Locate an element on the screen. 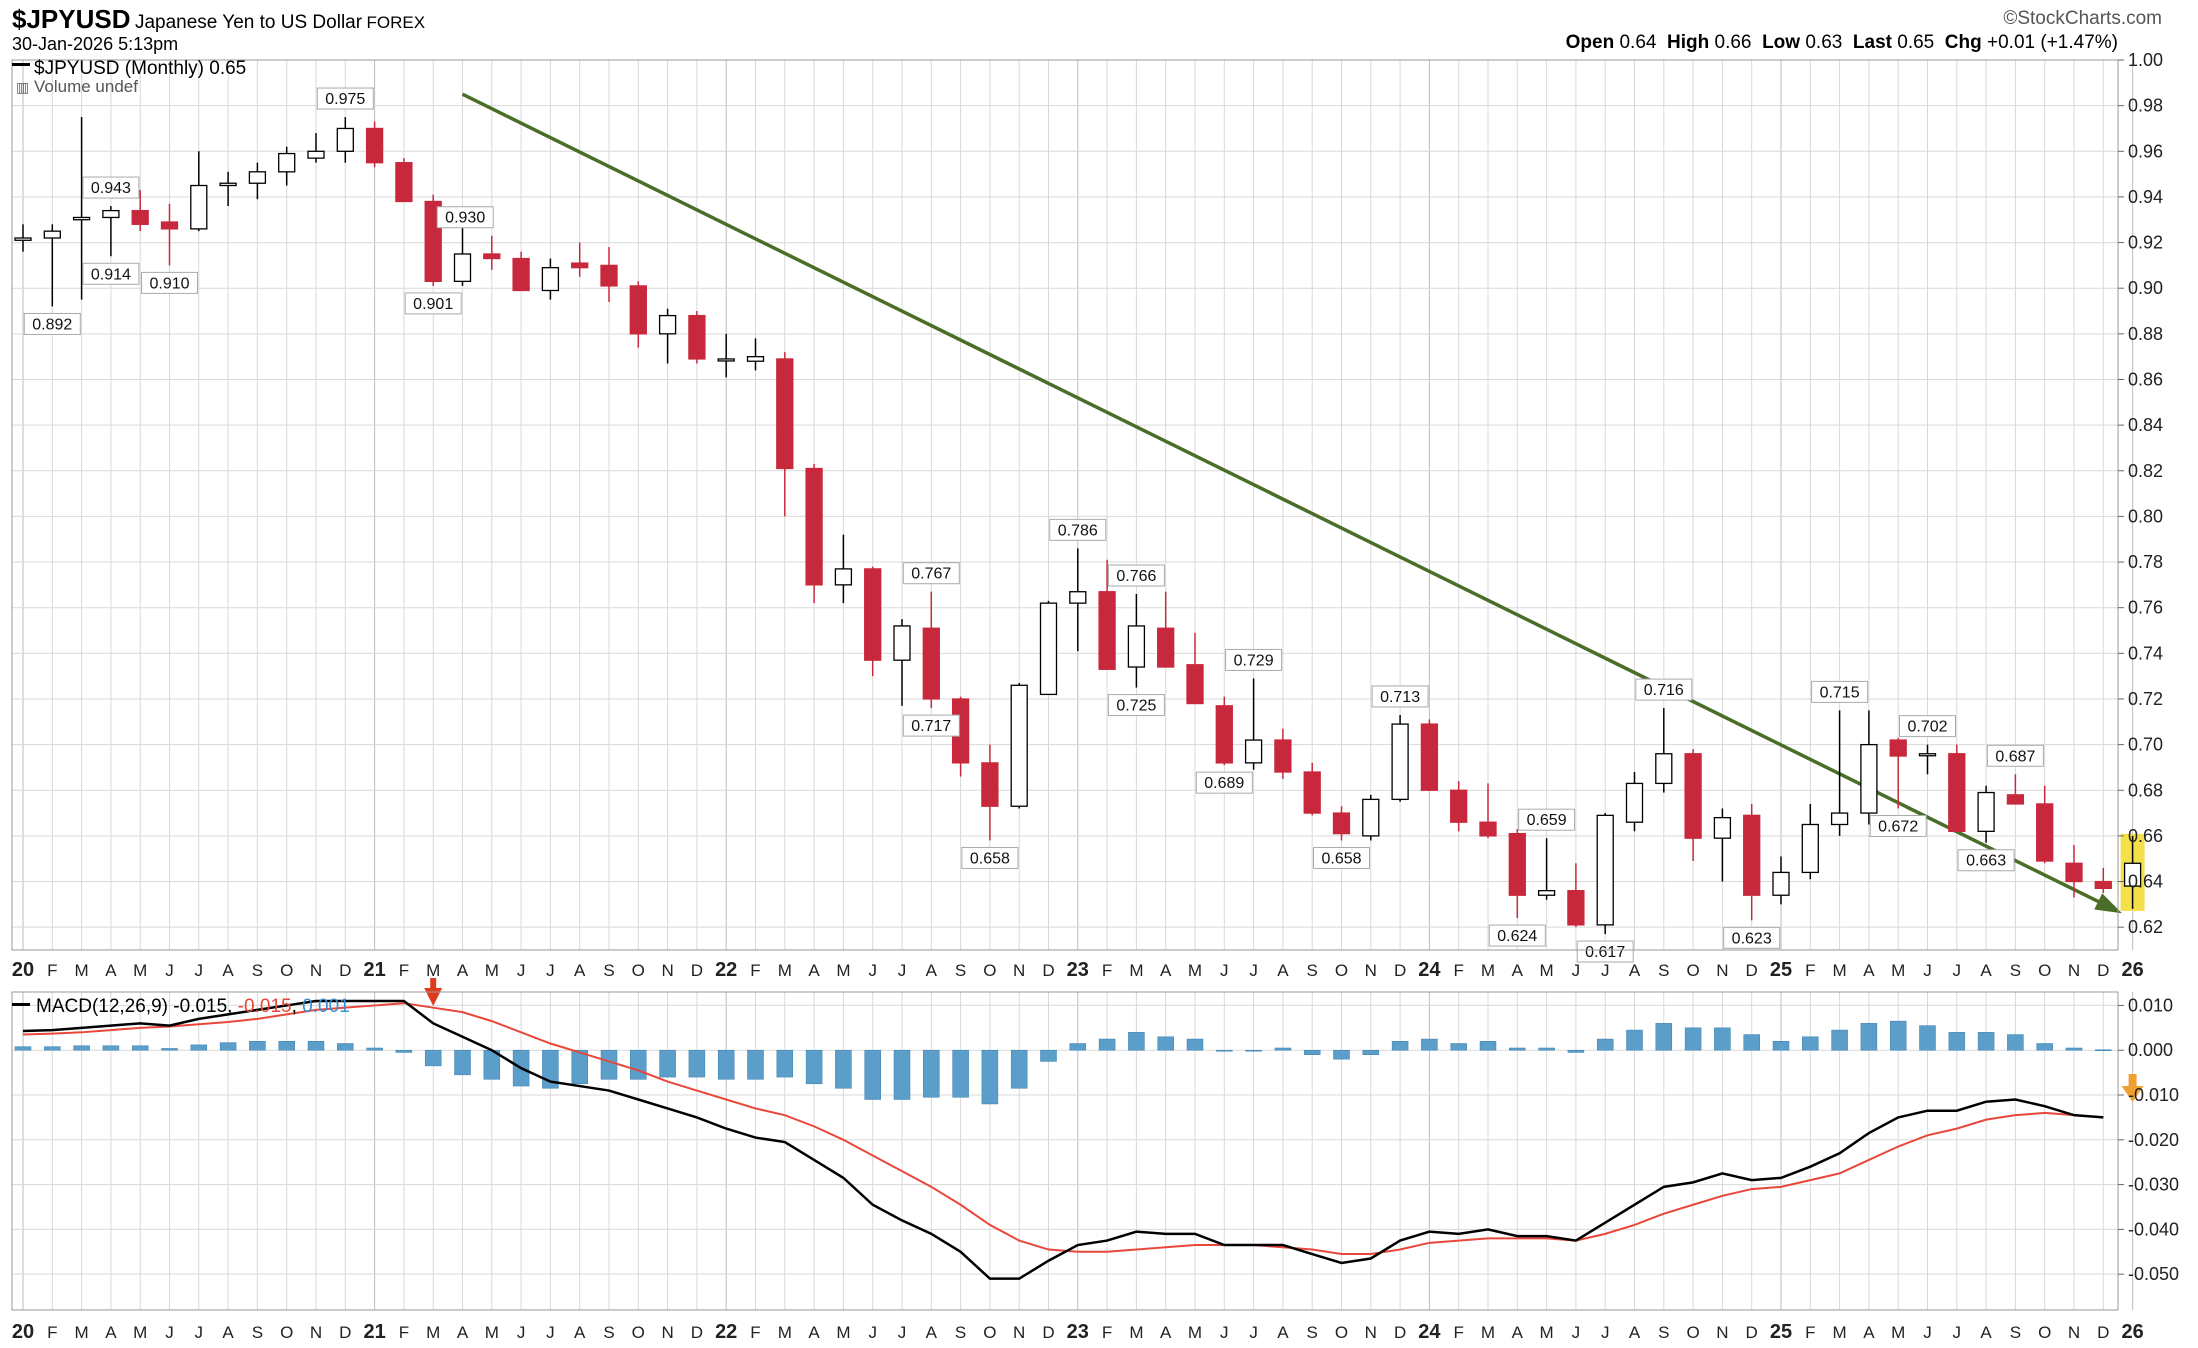 The image size is (2198, 1348). y-tick-label: 0.74 is located at coordinates (2145, 653).